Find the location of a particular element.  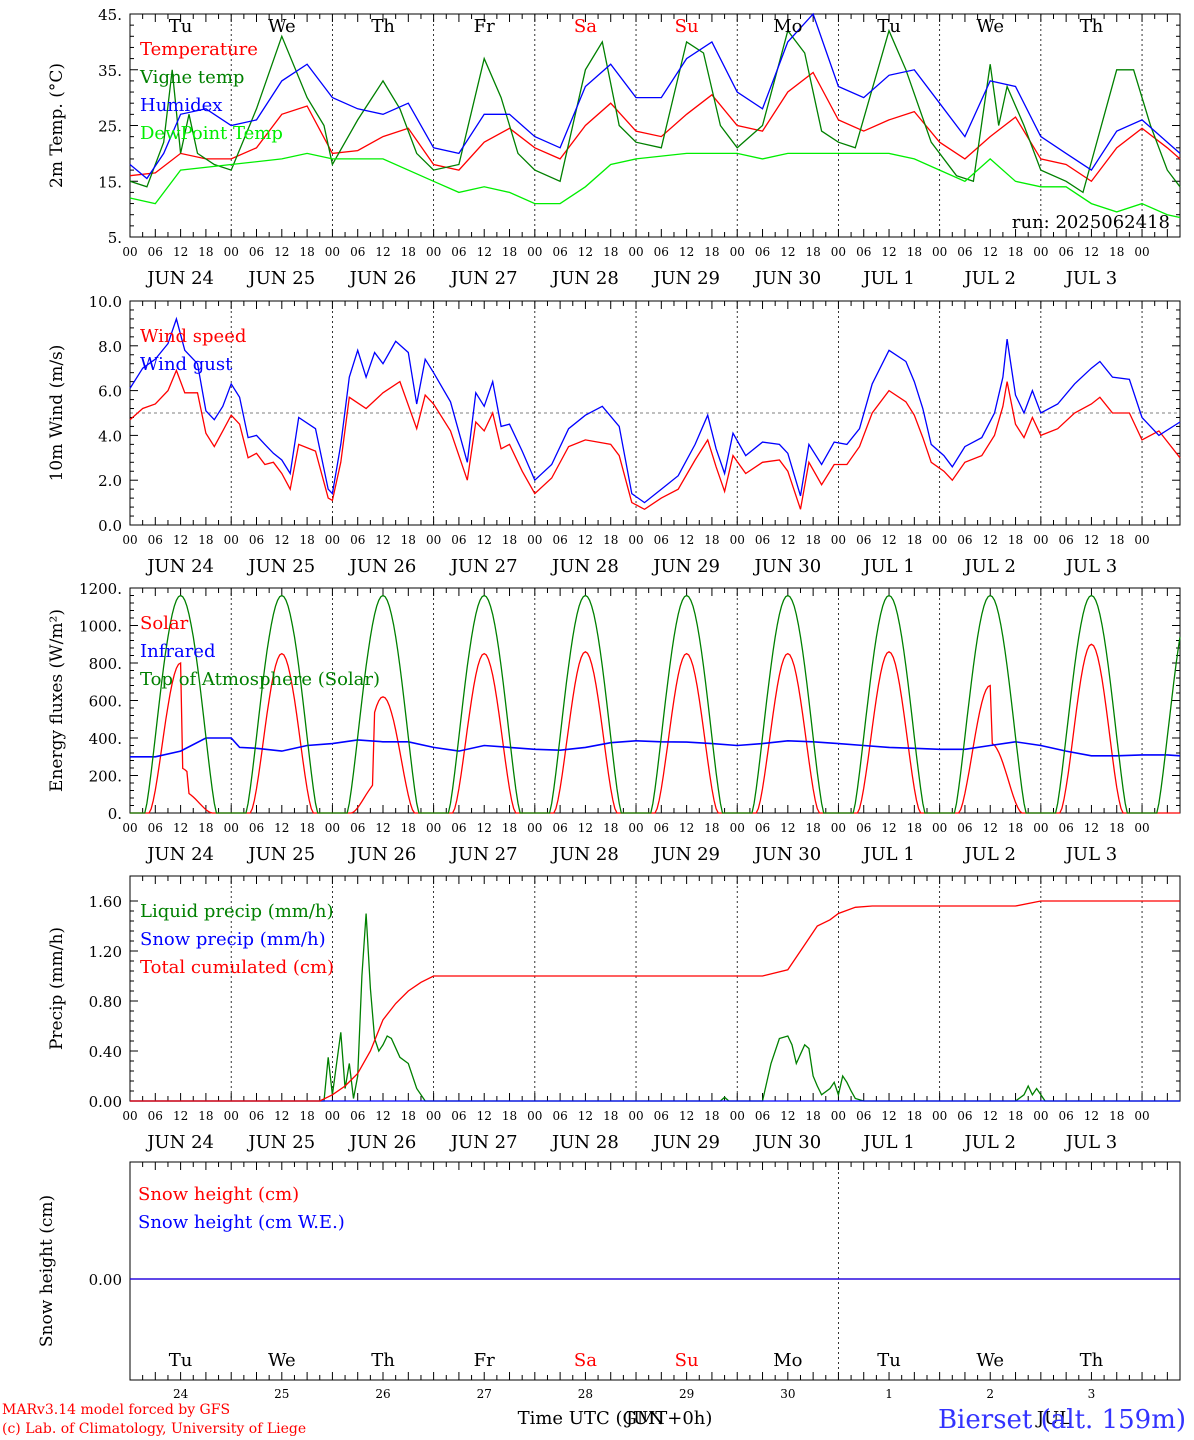

legend-entry: Snow precip (mm/h) is located at coordinates (233, 939).